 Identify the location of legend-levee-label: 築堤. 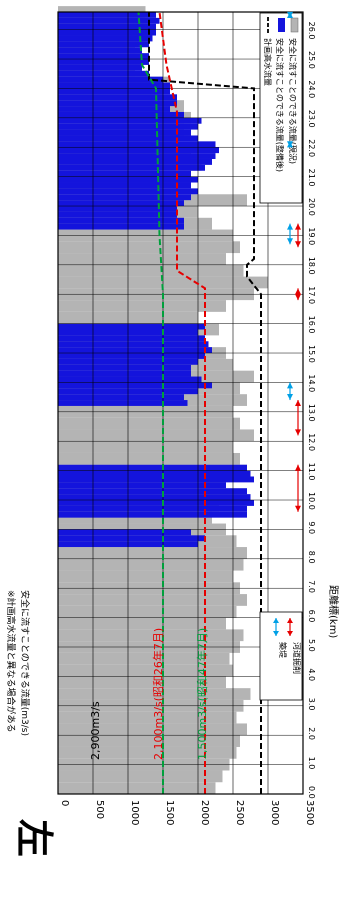
(283, 650).